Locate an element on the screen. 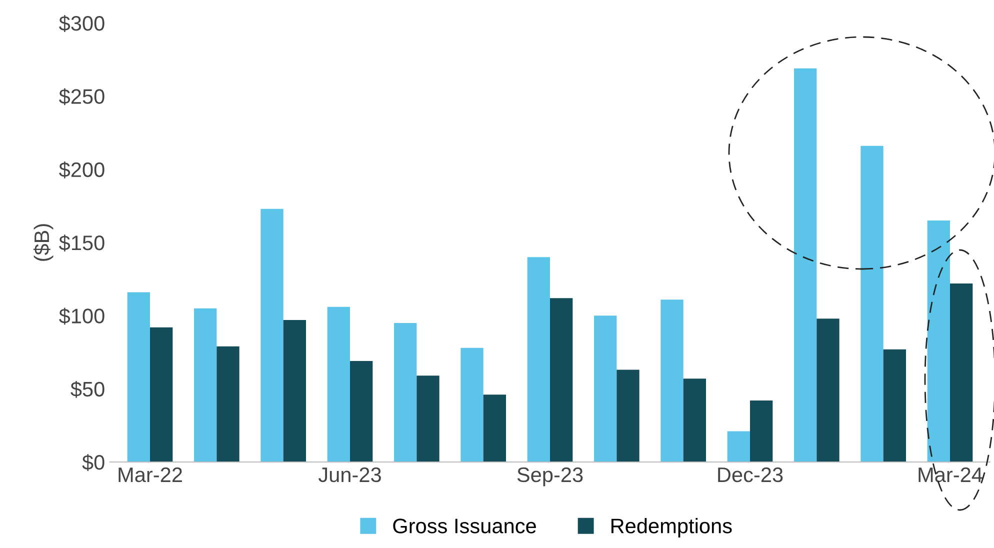 Image resolution: width=994 pixels, height=548 pixels. y-axis-title: ($B) is located at coordinates (43, 242).